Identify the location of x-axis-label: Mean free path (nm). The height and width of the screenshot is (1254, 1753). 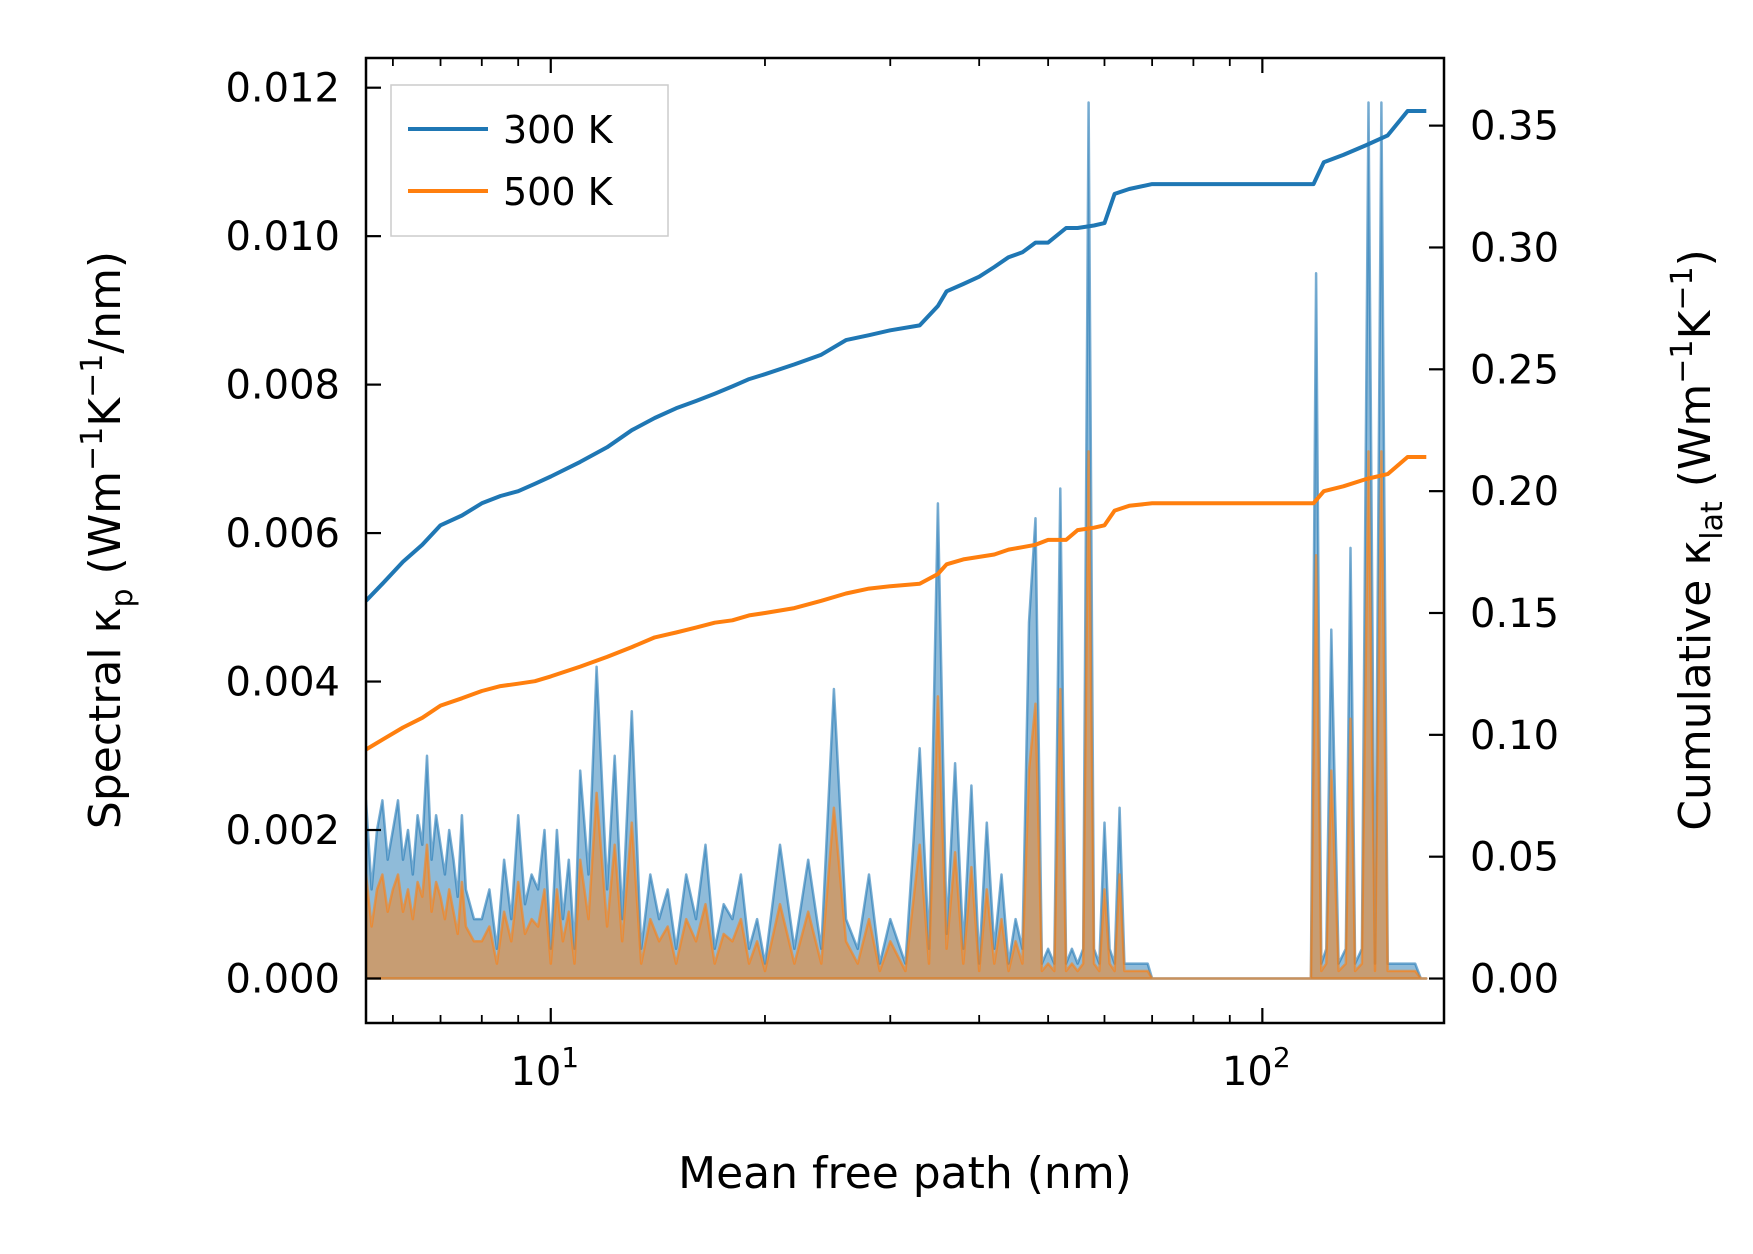
(905, 1173).